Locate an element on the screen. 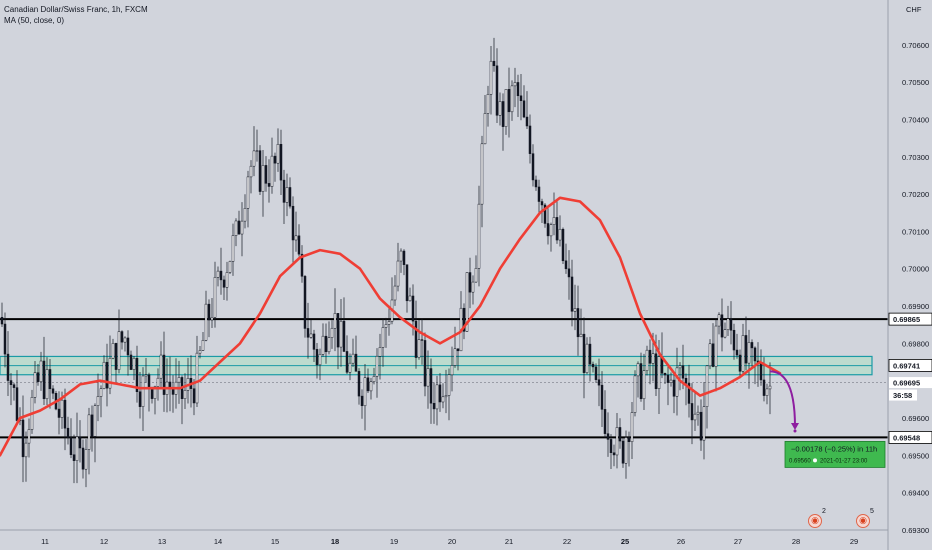  x-tick-label: 13 is located at coordinates (162, 541).